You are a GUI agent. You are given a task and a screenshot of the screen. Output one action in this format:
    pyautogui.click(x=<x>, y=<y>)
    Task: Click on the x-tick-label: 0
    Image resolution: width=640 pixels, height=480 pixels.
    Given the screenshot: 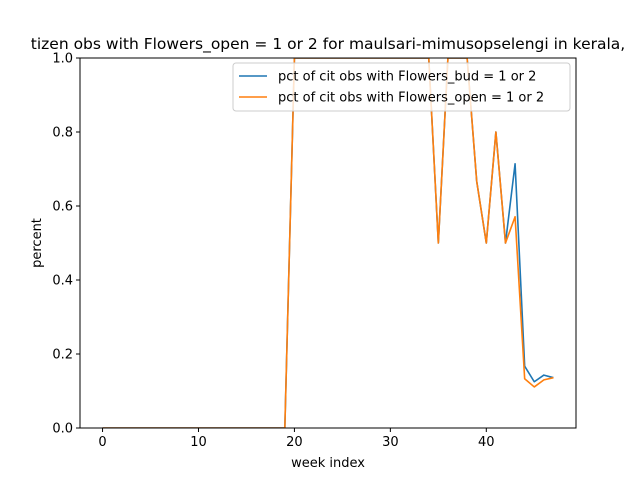 What is the action you would take?
    pyautogui.click(x=102, y=442)
    